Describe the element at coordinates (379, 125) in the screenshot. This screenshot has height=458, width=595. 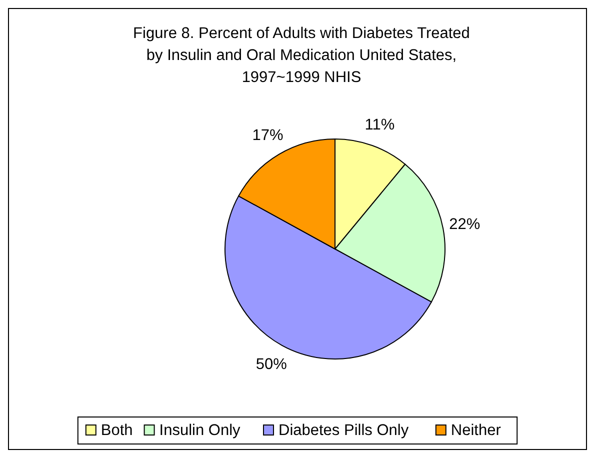
I see `data-label: 11%` at that location.